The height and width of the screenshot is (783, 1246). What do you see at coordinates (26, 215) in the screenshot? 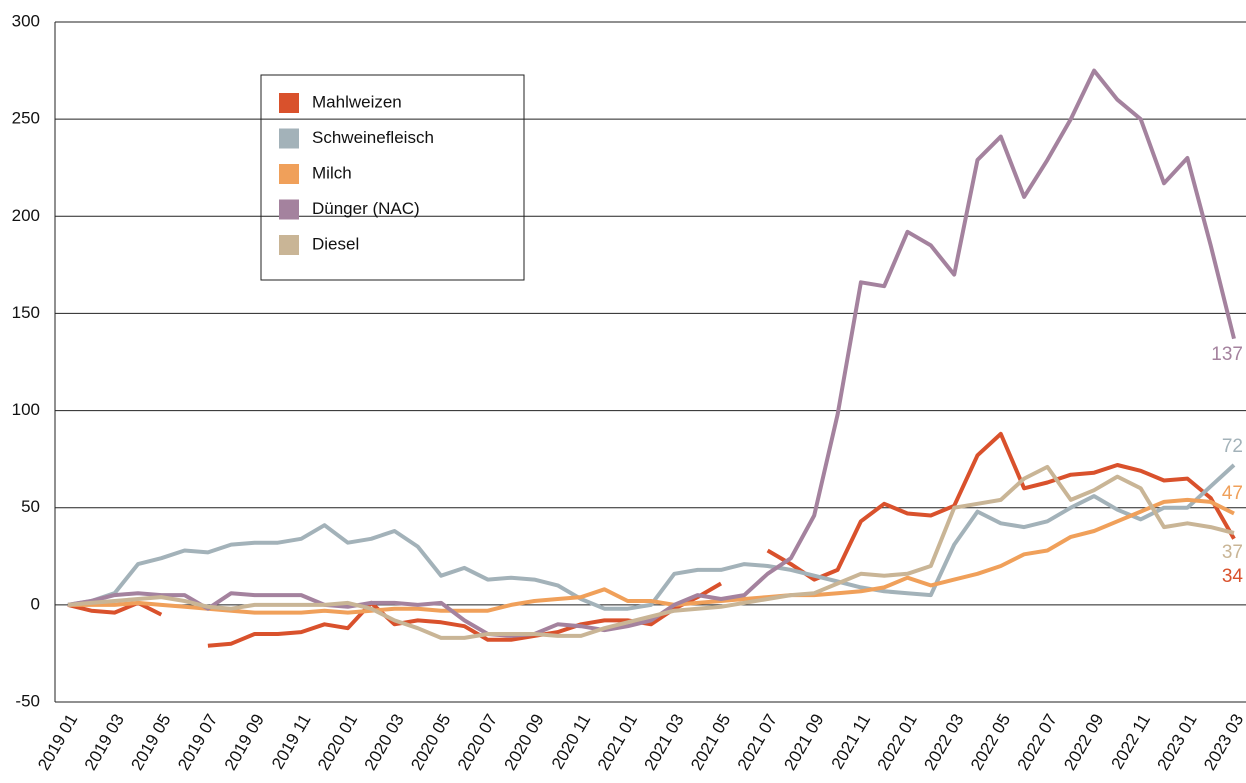
I see `y-tick-label: 200` at bounding box center [26, 215].